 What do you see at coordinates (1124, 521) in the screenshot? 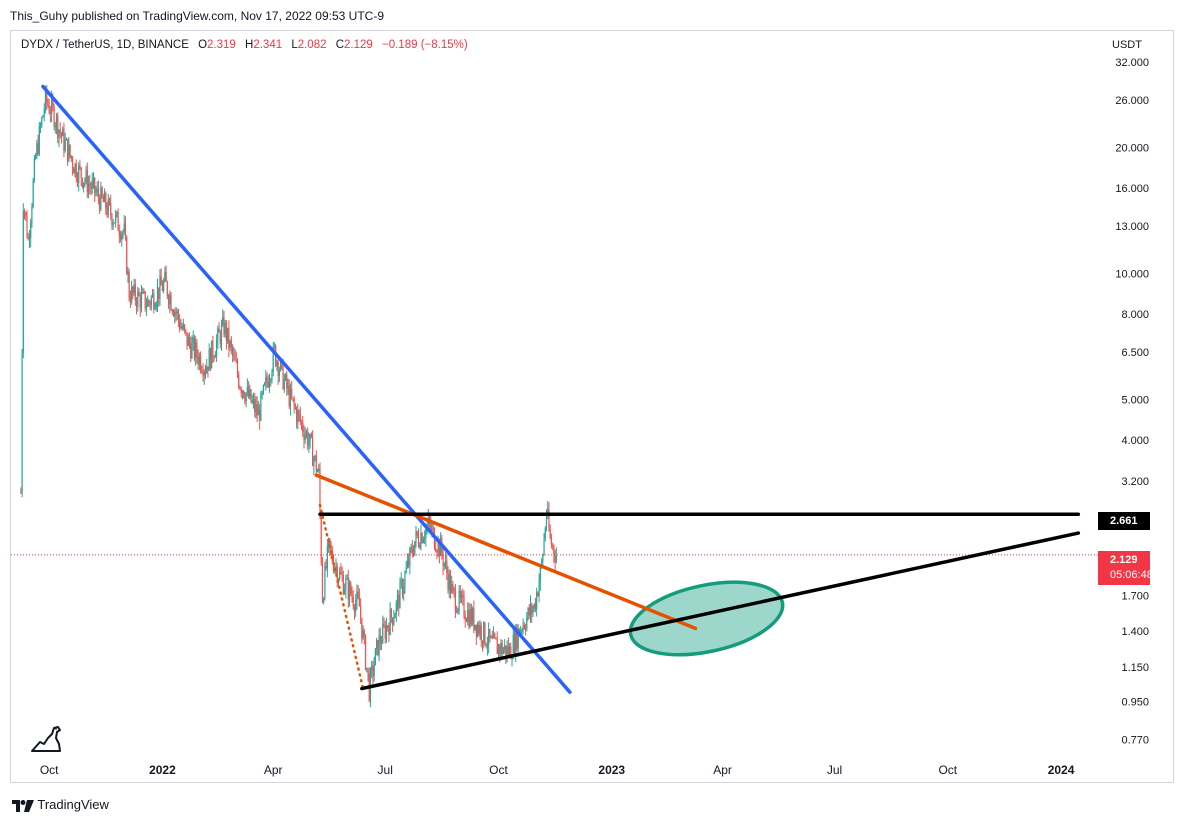
I see `level-price-tag: 2.661` at bounding box center [1124, 521].